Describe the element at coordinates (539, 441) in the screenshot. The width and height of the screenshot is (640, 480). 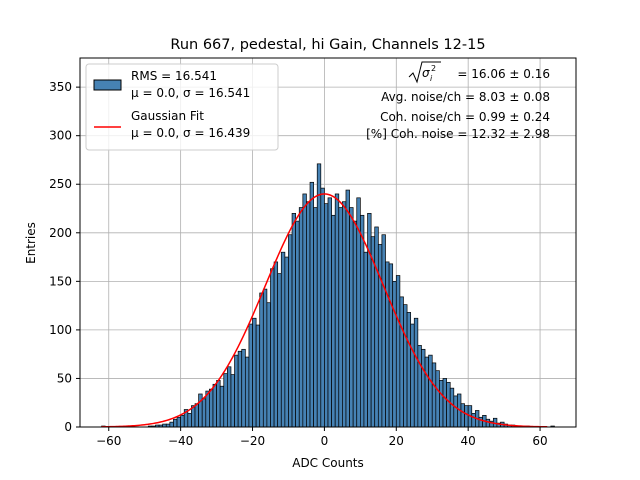
I see `x-tick-label: 60` at that location.